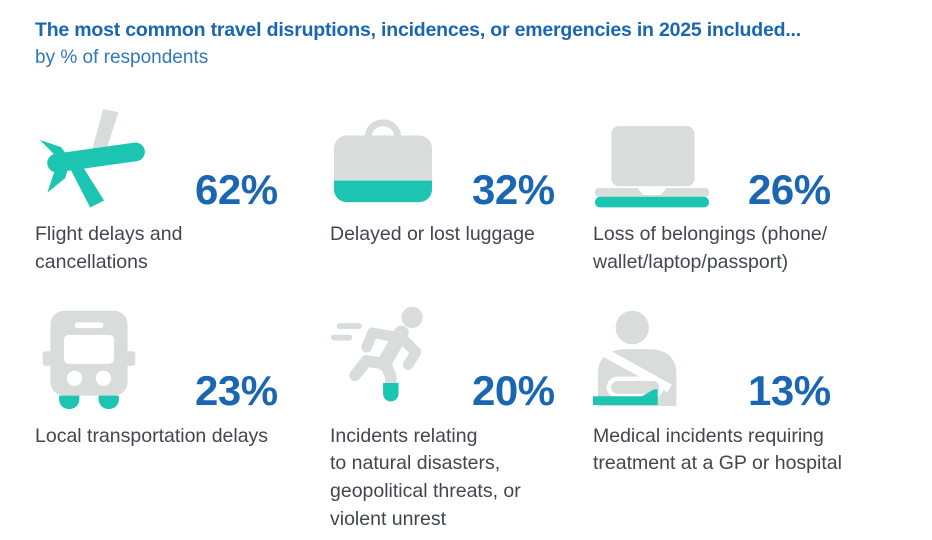 The image size is (932, 540). I want to click on stat-label: Local transportation delays, so click(152, 435).